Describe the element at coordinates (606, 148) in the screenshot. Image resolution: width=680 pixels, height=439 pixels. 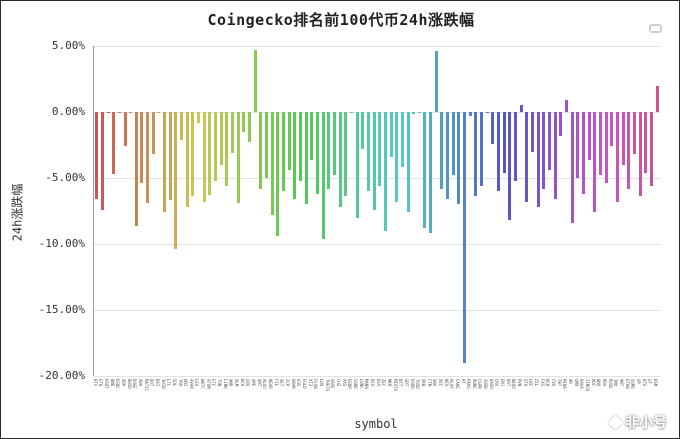
I see `bar-KDA` at that location.